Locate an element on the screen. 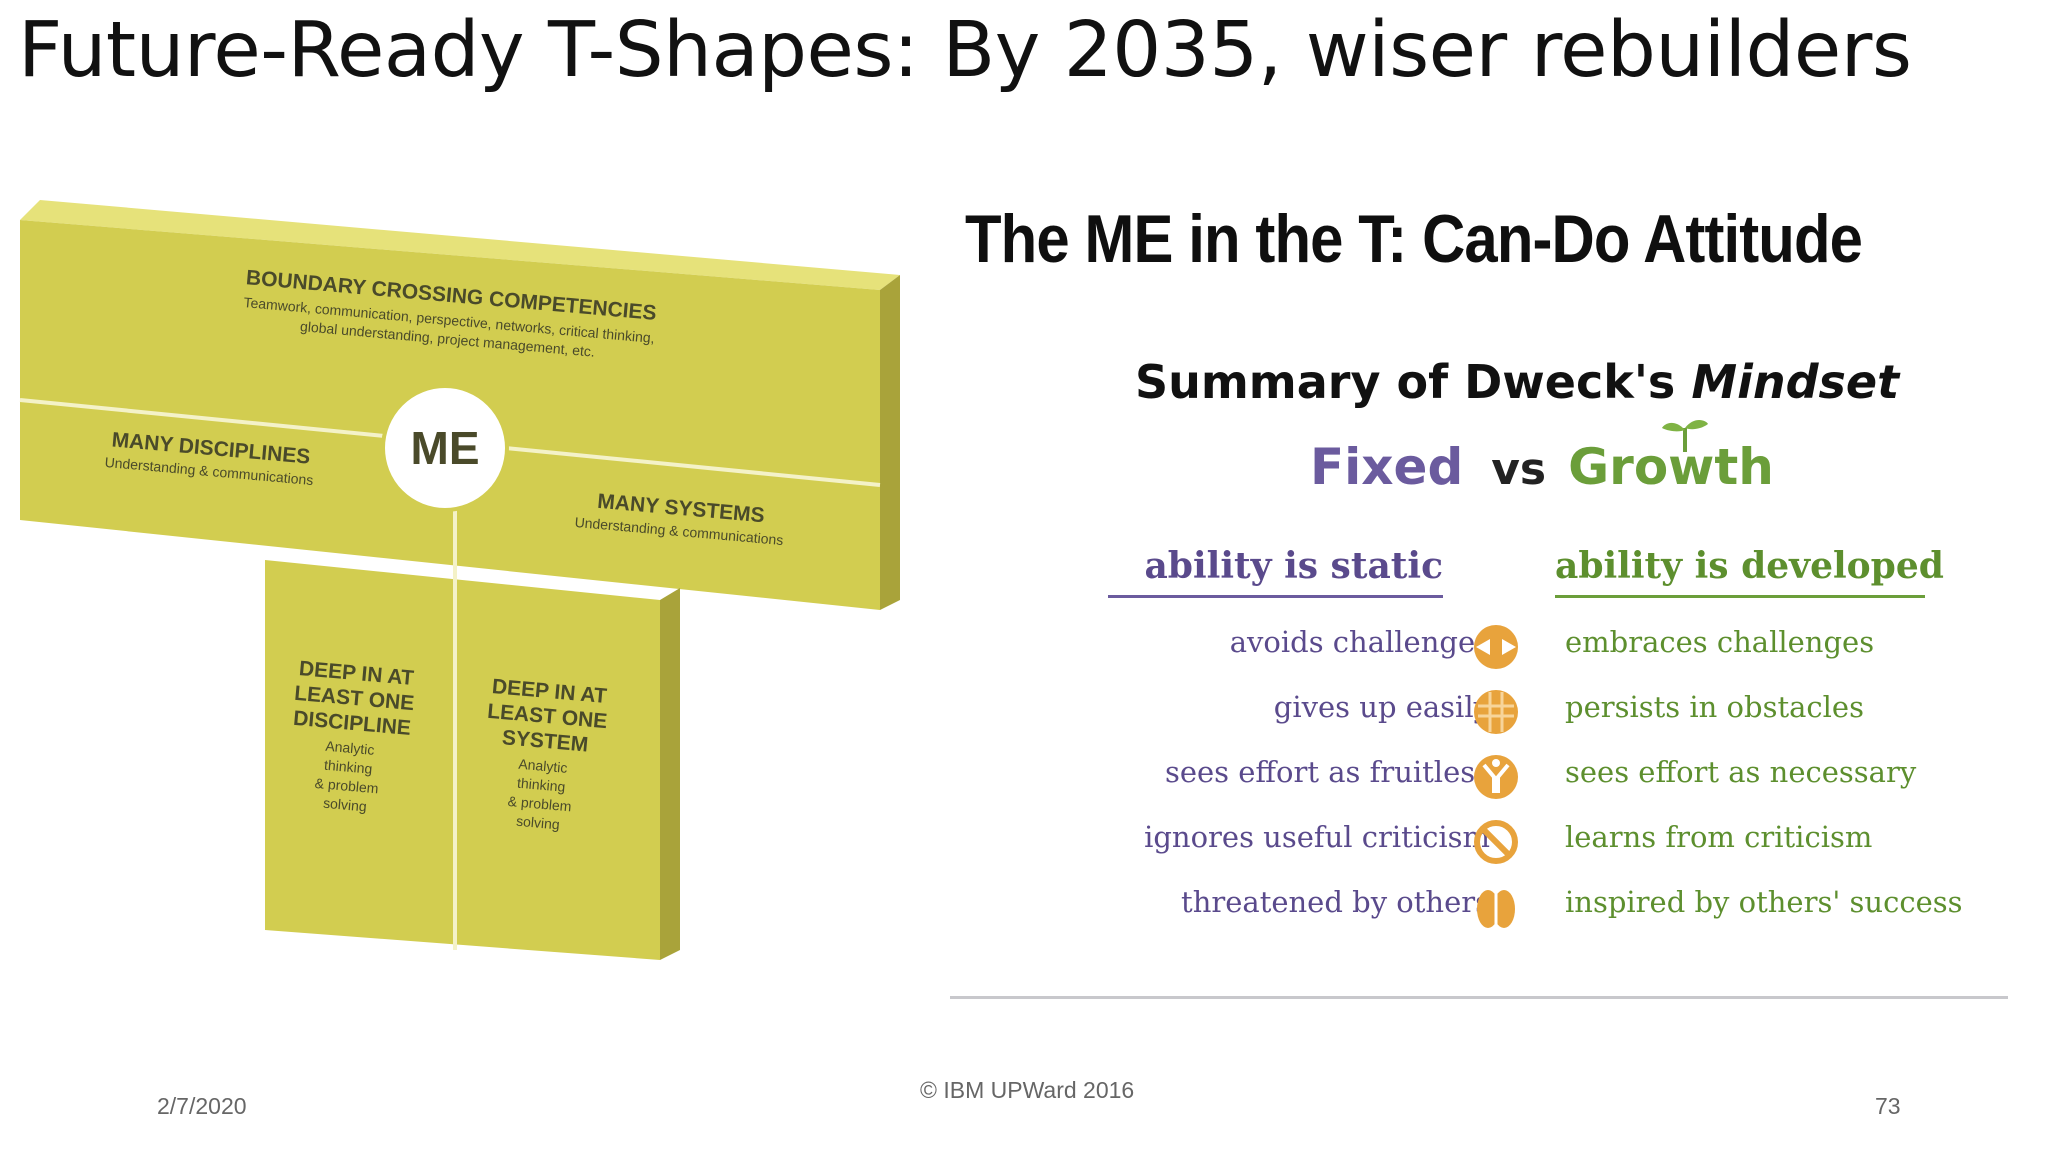 The width and height of the screenshot is (2048, 1152). footer-date: 2/7/2020 is located at coordinates (202, 1106).